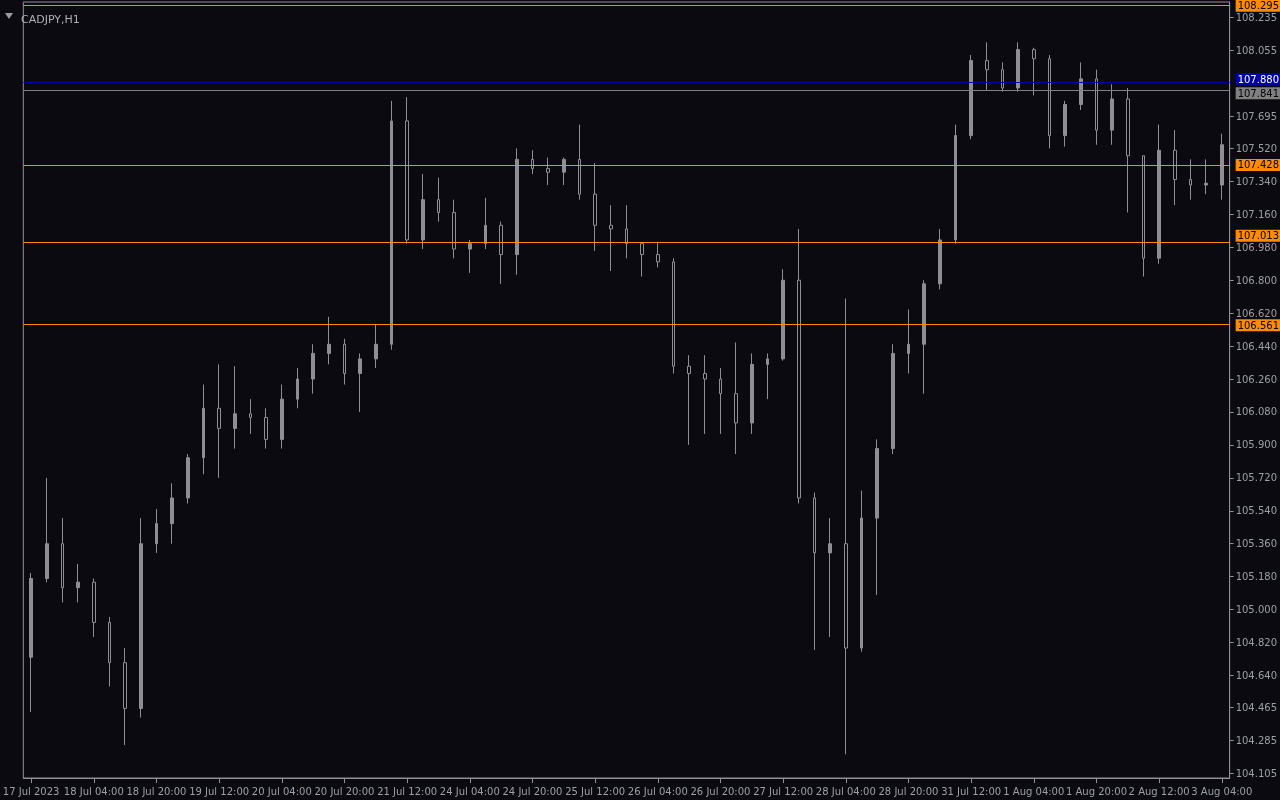 Image resolution: width=1280 pixels, height=800 pixels. I want to click on y-tick-label: 104.105, so click(1256, 773).